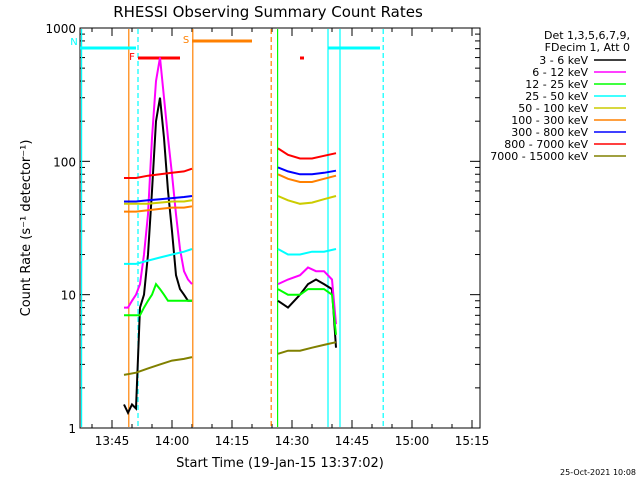  What do you see at coordinates (72, 429) in the screenshot?
I see `y-tick-label: 1` at bounding box center [72, 429].